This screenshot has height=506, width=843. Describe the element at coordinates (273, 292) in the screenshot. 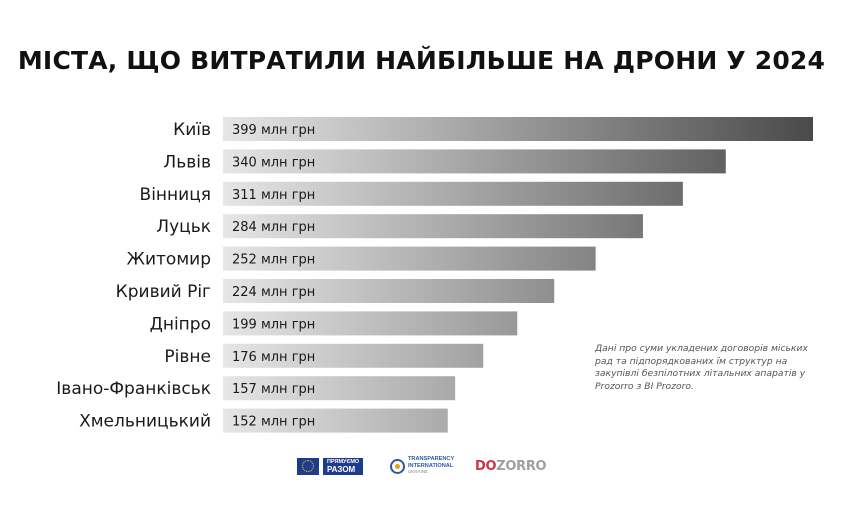

I see `value-label: 224 млн грн` at that location.